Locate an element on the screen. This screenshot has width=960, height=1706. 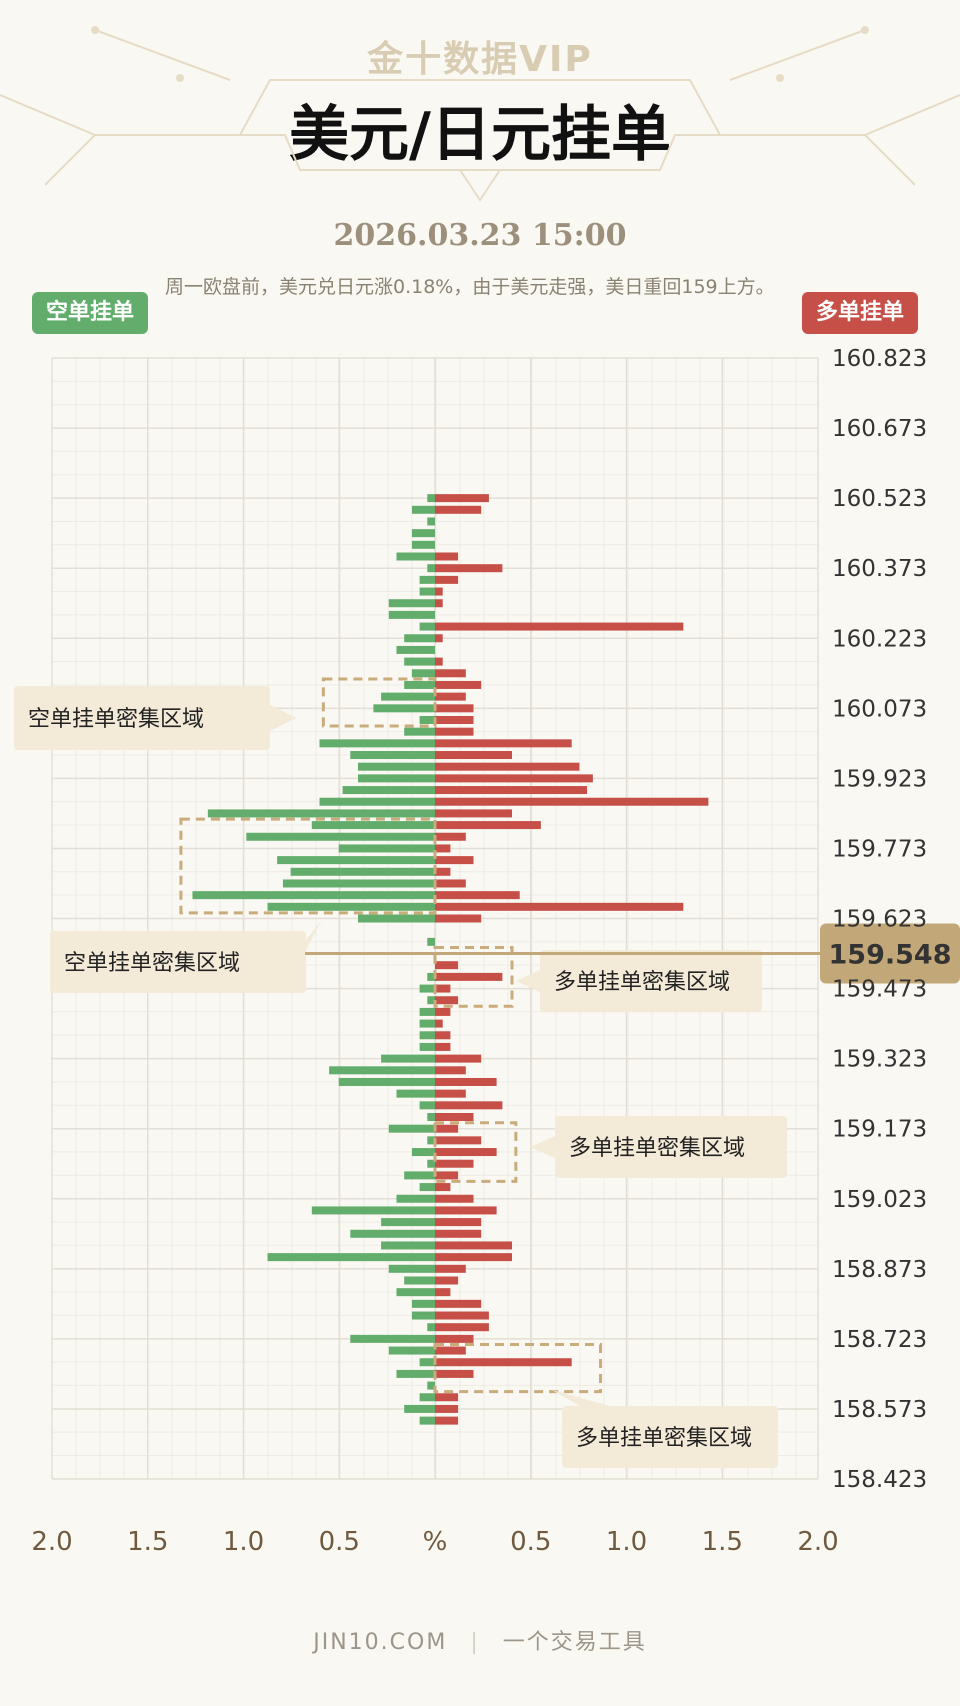
short-zone-callout-1-box is located at coordinates (142, 718).